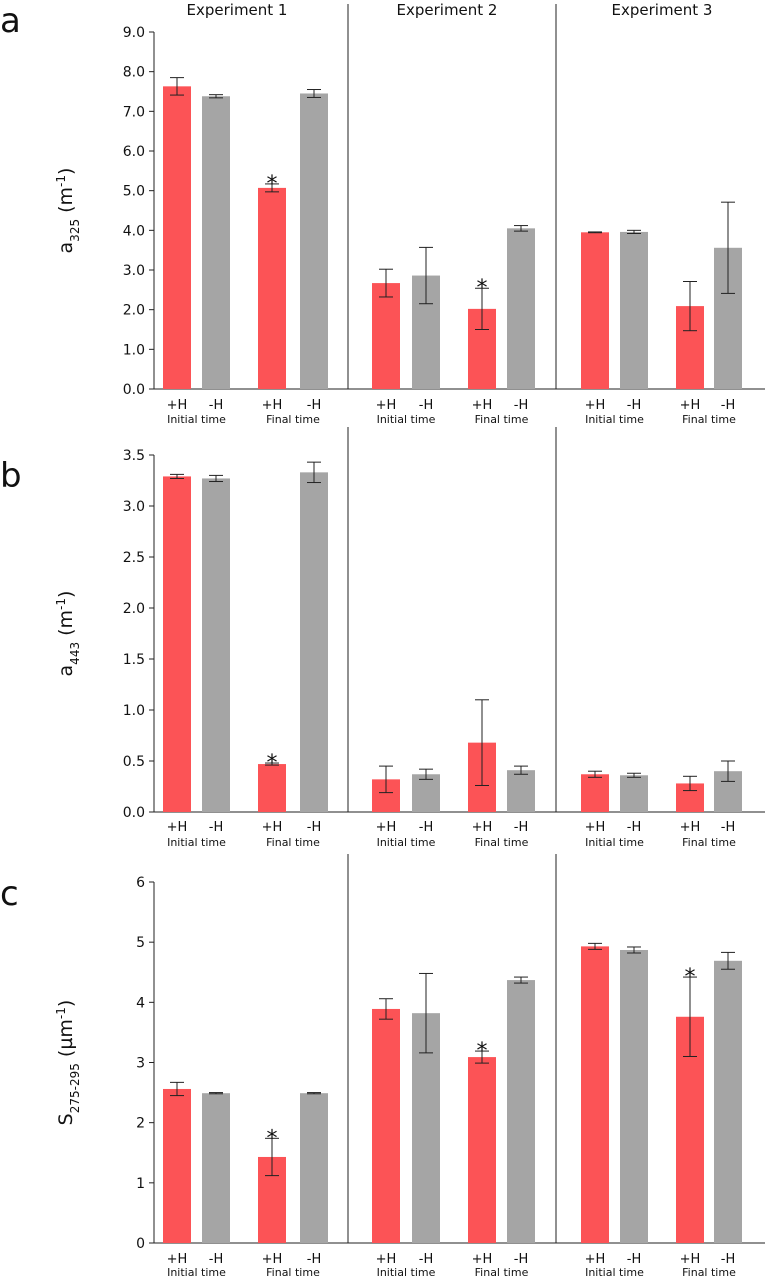 The width and height of the screenshot is (768, 1276). What do you see at coordinates (66, 1041) in the screenshot?
I see `y-axis-label-unit: (µm` at bounding box center [66, 1041].